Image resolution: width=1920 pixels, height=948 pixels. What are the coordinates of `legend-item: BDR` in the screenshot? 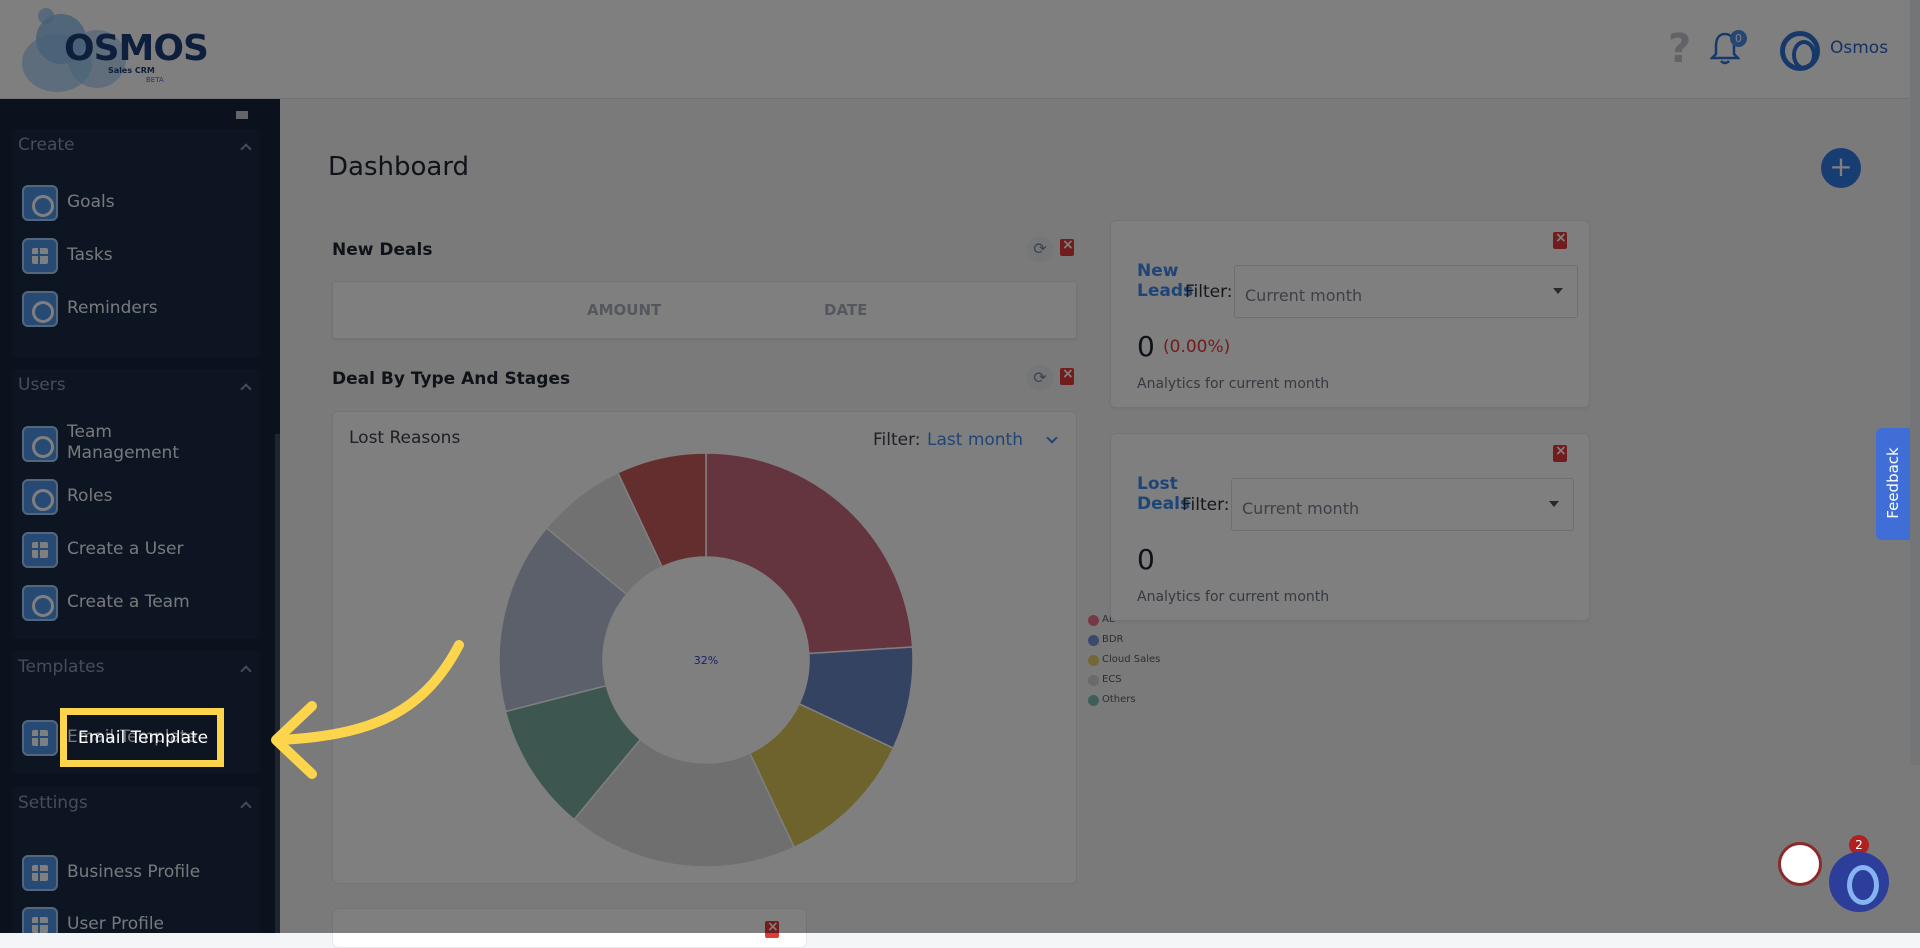 It's located at (1124, 642).